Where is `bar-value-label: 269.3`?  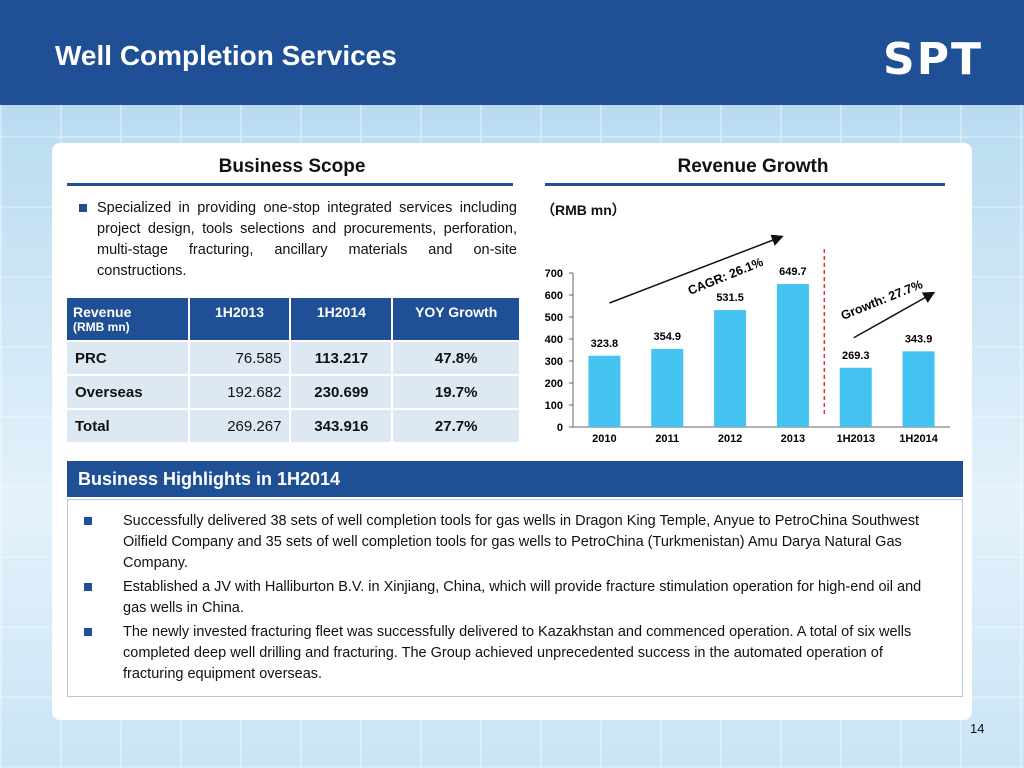 bar-value-label: 269.3 is located at coordinates (856, 356).